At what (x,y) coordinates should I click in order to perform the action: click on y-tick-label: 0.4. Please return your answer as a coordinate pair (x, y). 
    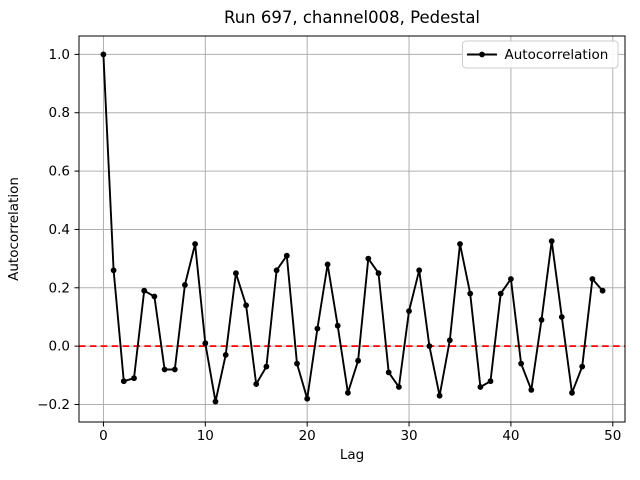
    Looking at the image, I should click on (59, 230).